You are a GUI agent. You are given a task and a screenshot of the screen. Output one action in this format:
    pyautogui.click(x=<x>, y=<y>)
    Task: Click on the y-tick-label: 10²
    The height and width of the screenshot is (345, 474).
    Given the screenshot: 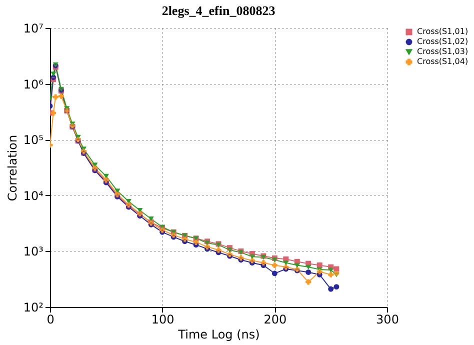 What is the action you would take?
    pyautogui.click(x=33, y=307)
    